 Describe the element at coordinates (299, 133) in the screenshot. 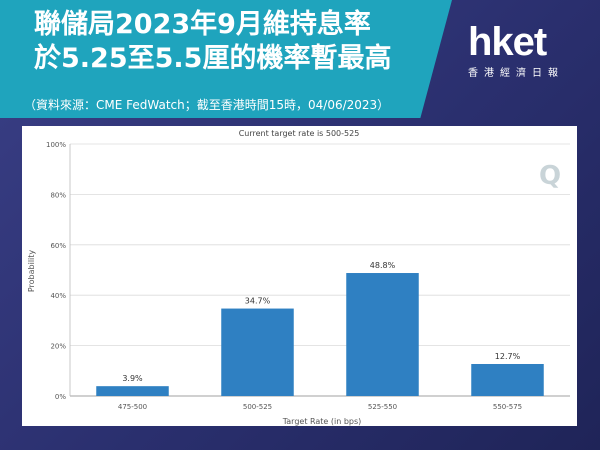

I see `chart-title: Current target rate is 500-525` at that location.